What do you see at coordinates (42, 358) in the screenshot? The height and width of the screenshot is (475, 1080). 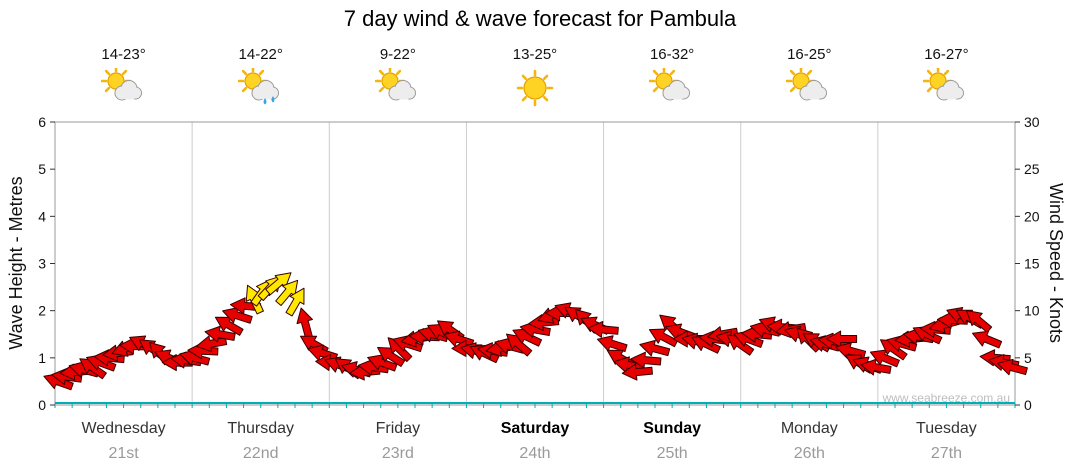 I see `left-axis-tick-label: 1` at bounding box center [42, 358].